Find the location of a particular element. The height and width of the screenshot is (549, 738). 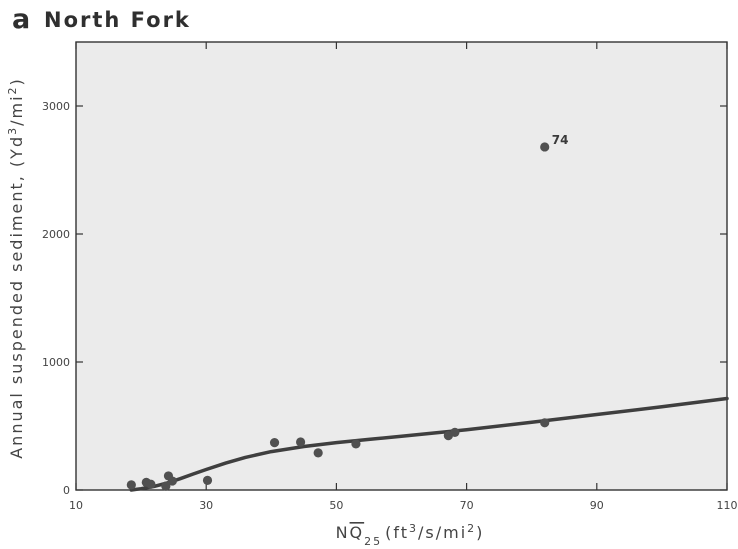

x-tick-label: 10 is located at coordinates (76, 505).